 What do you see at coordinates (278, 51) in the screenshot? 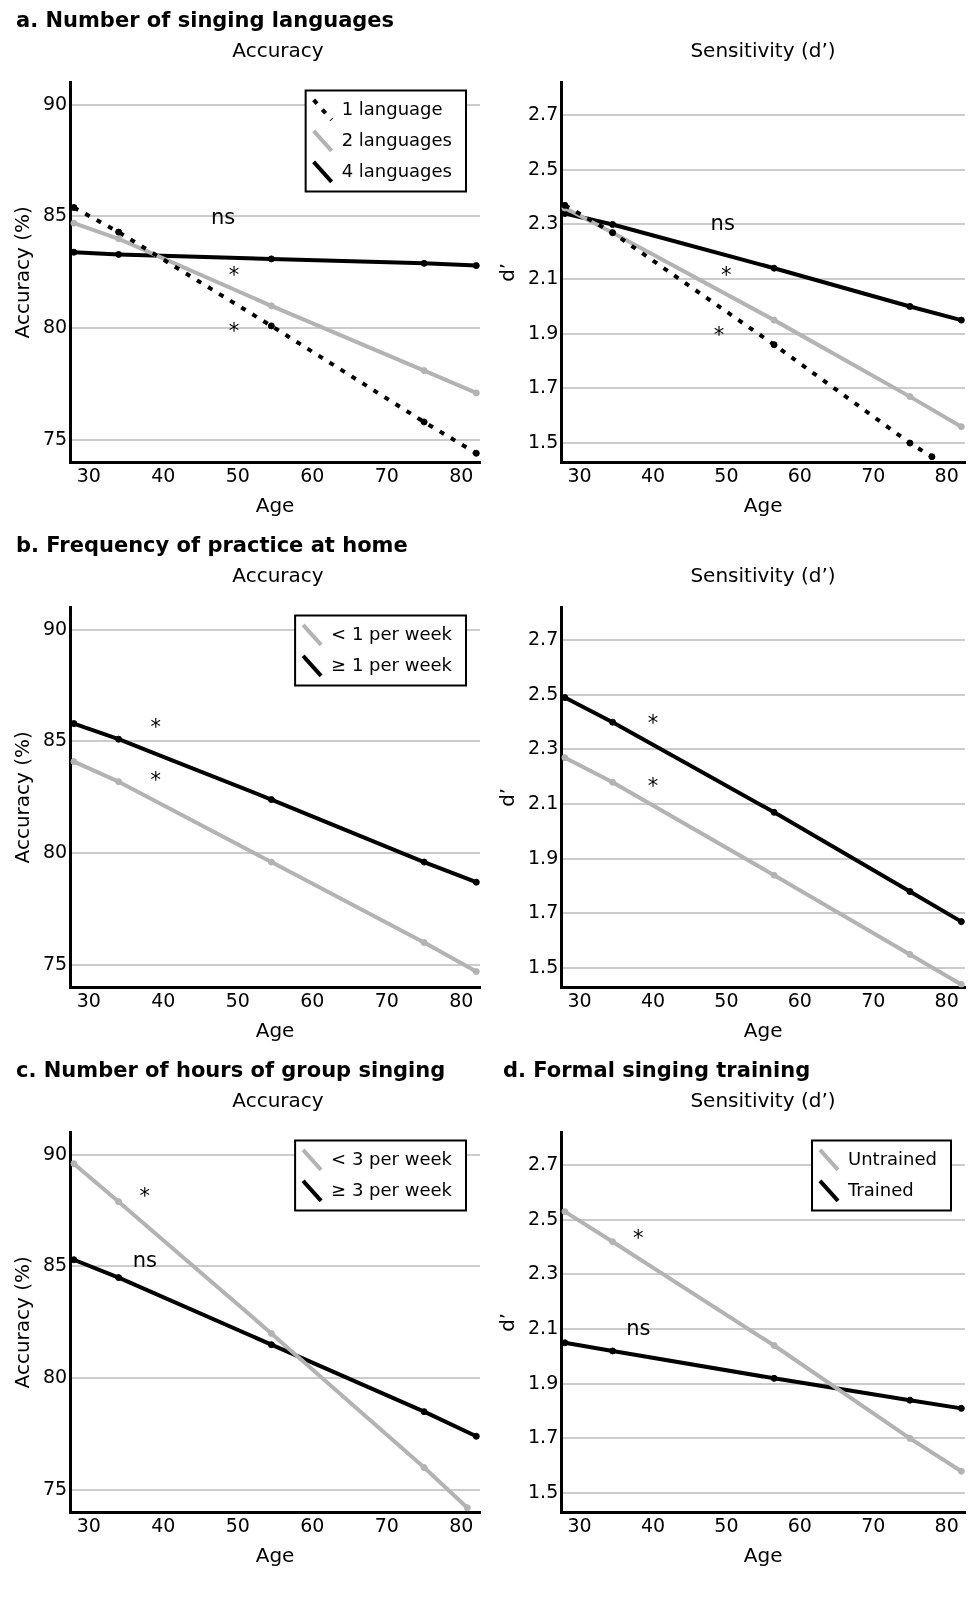
I see `chart-subtitle: Accuracy` at bounding box center [278, 51].